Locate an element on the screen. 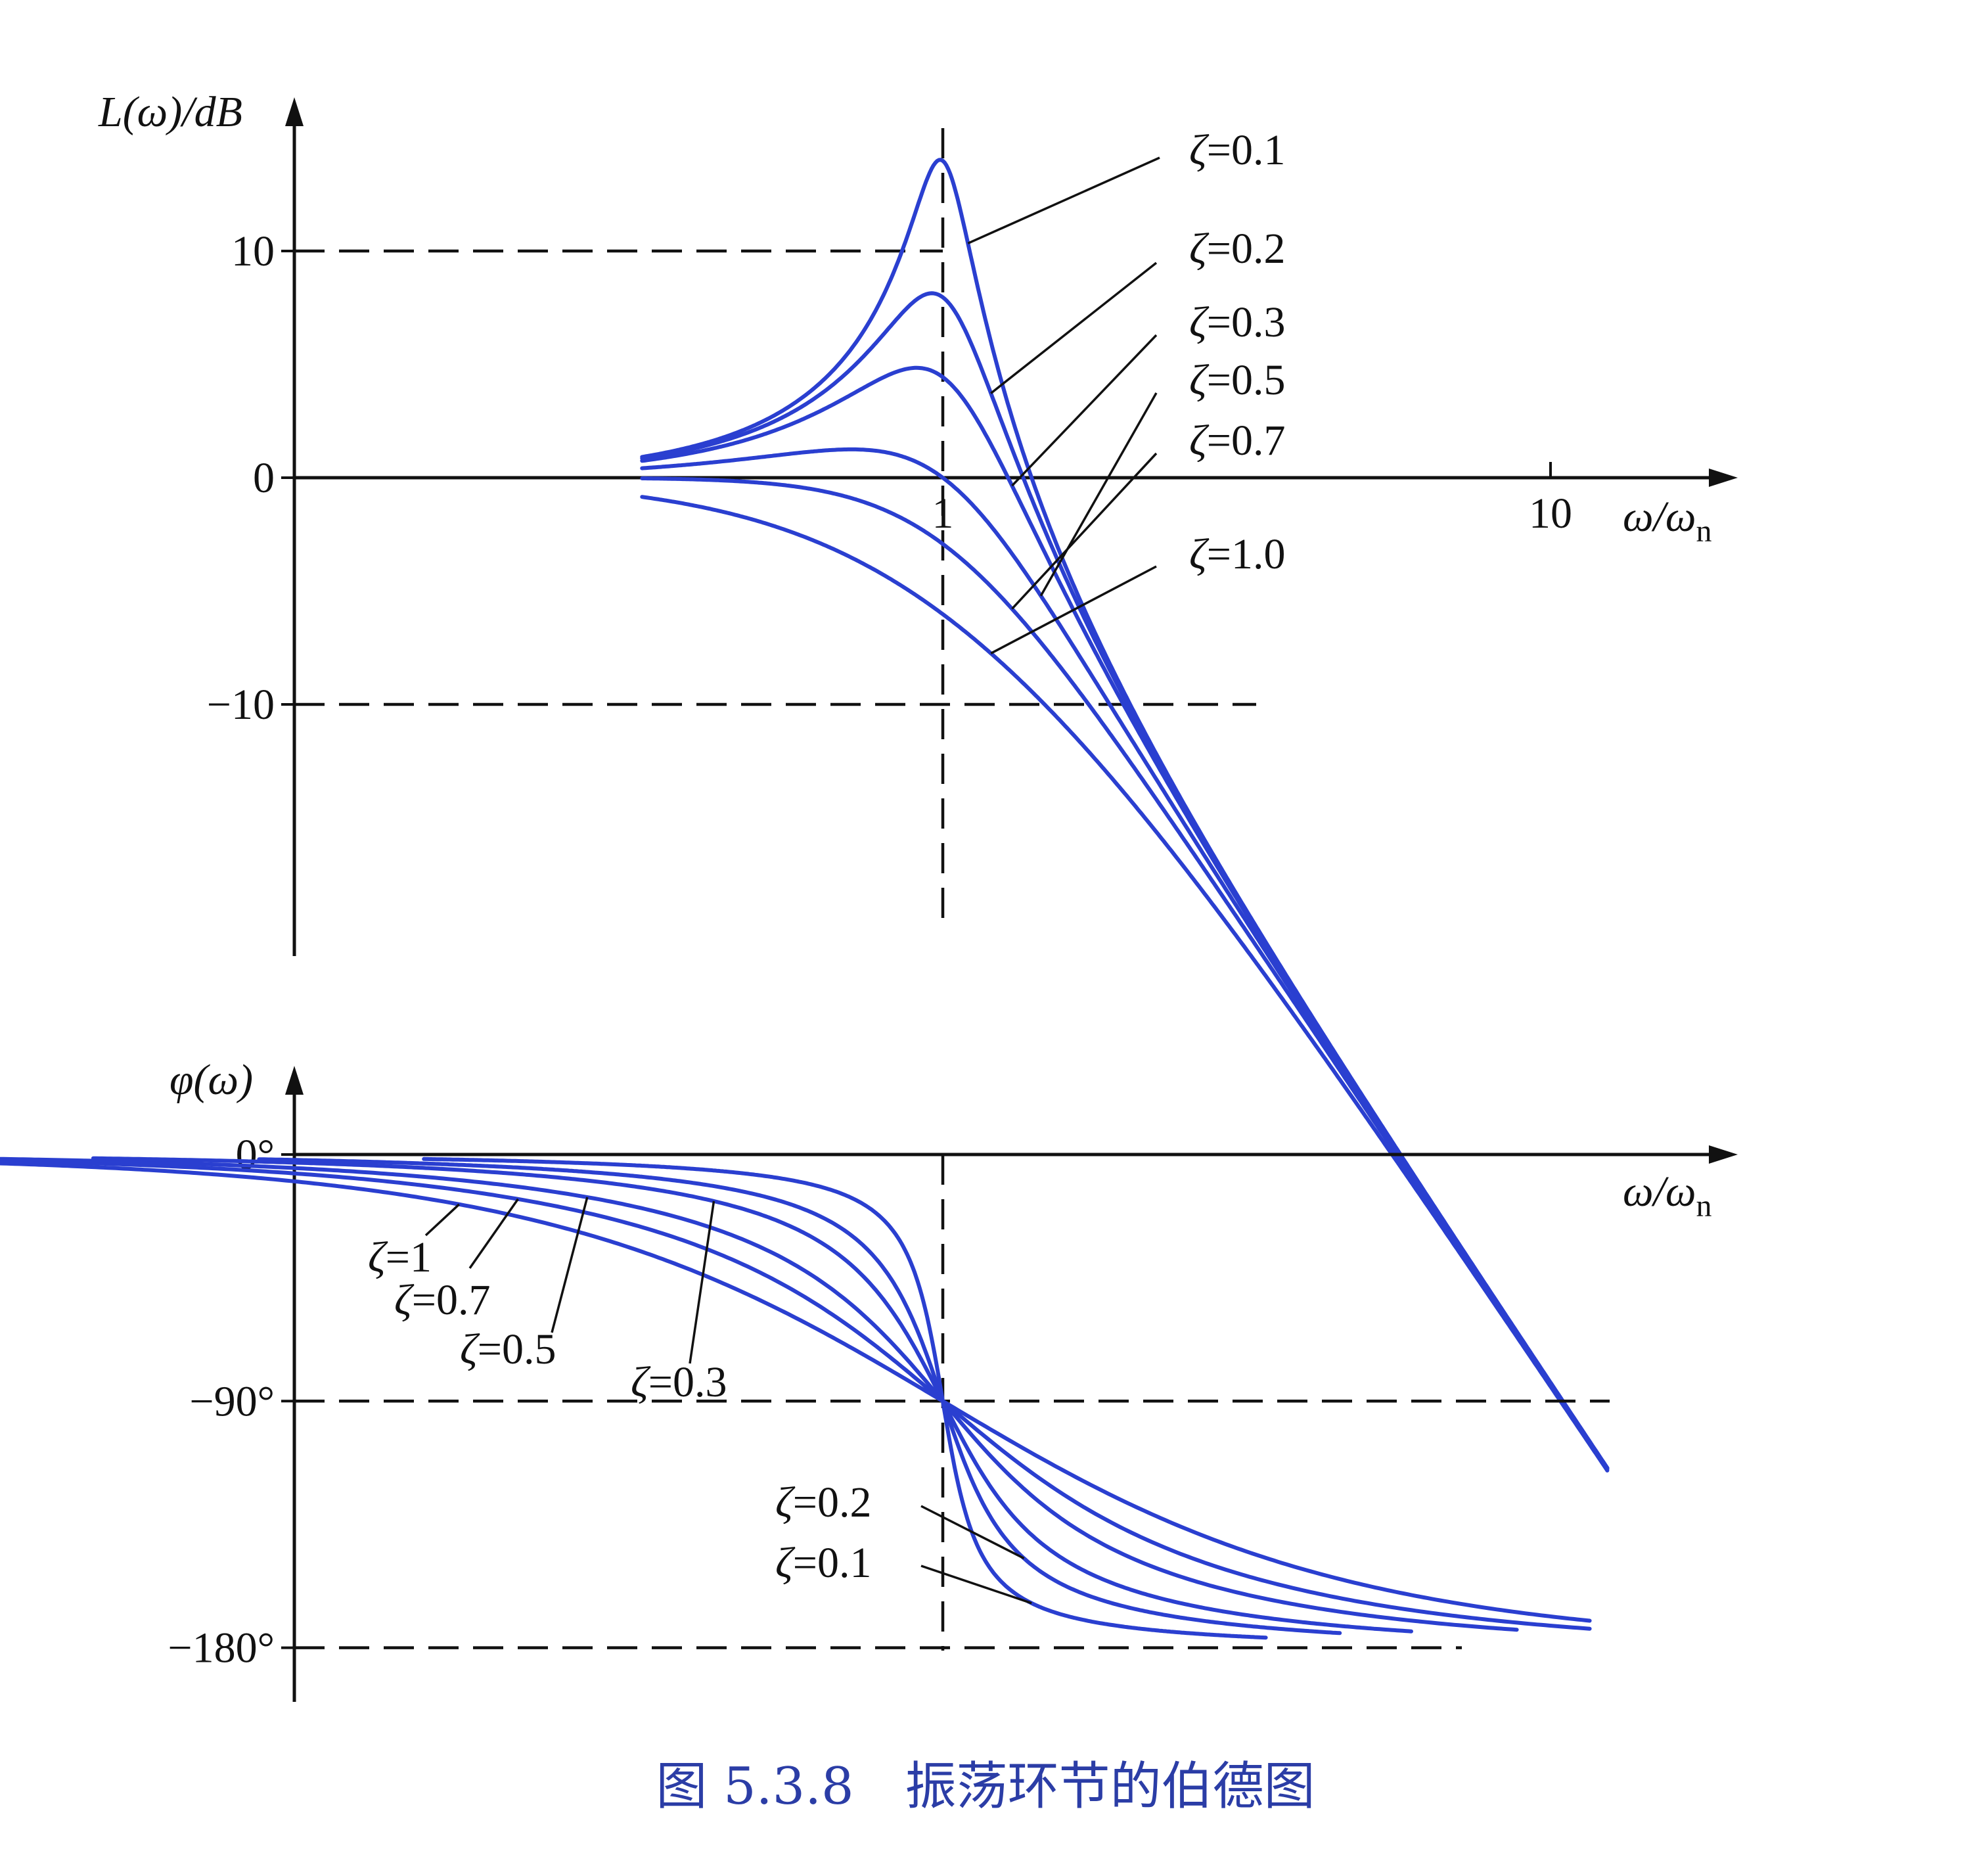 This screenshot has height=1876, width=1971. magnitude-x-tick-label: 1 is located at coordinates (943, 514).